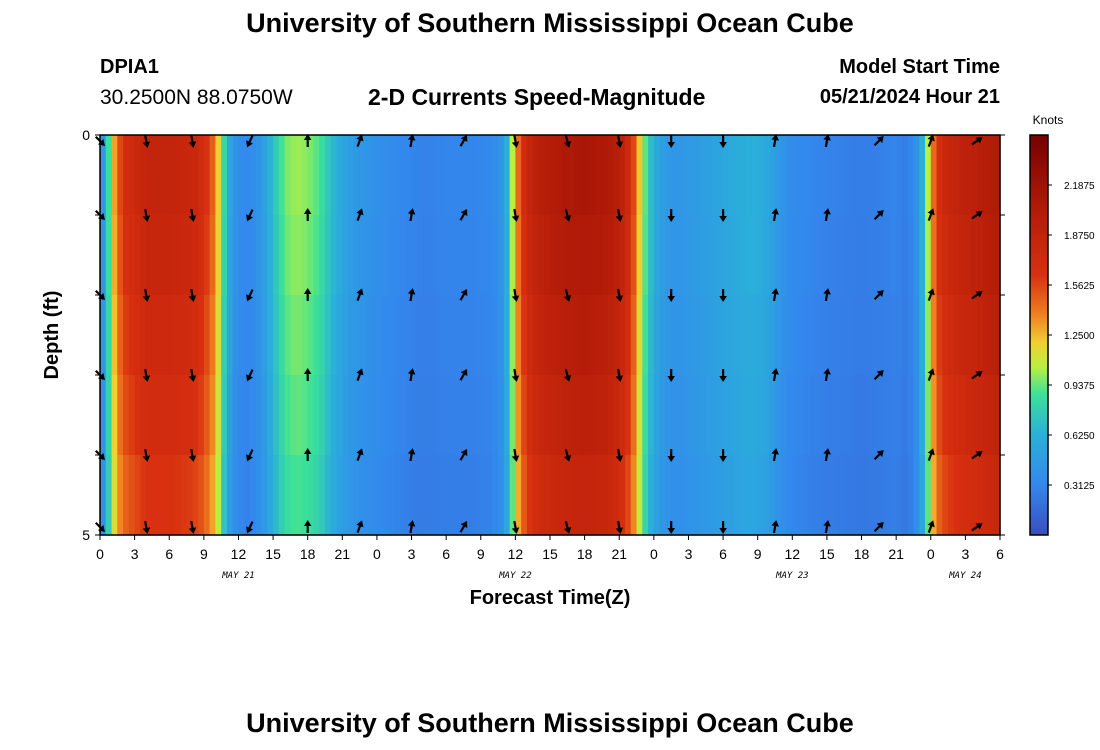 The width and height of the screenshot is (1100, 750). I want to click on y-axis-title: Depth (ft), so click(52, 335).